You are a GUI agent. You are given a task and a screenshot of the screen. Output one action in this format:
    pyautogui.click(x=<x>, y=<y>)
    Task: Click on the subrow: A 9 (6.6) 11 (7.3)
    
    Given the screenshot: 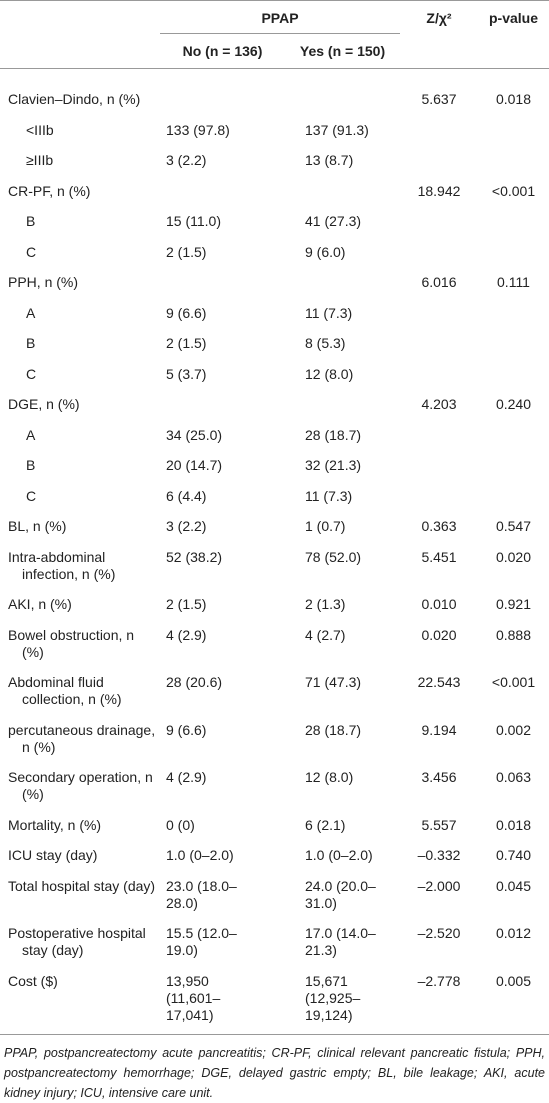 What is the action you would take?
    pyautogui.click(x=274, y=313)
    